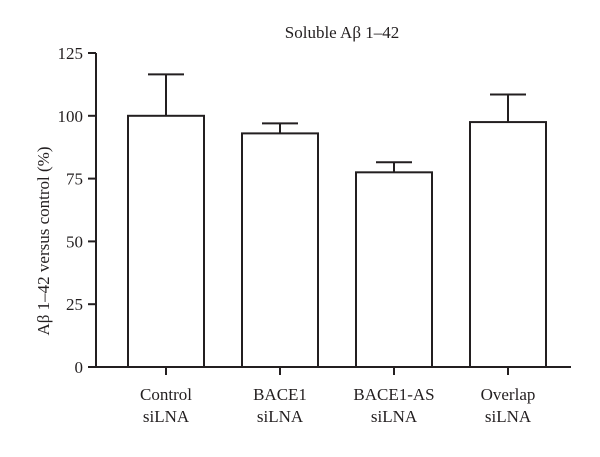 The height and width of the screenshot is (457, 600). I want to click on y-tick-label: 0, so click(79, 367).